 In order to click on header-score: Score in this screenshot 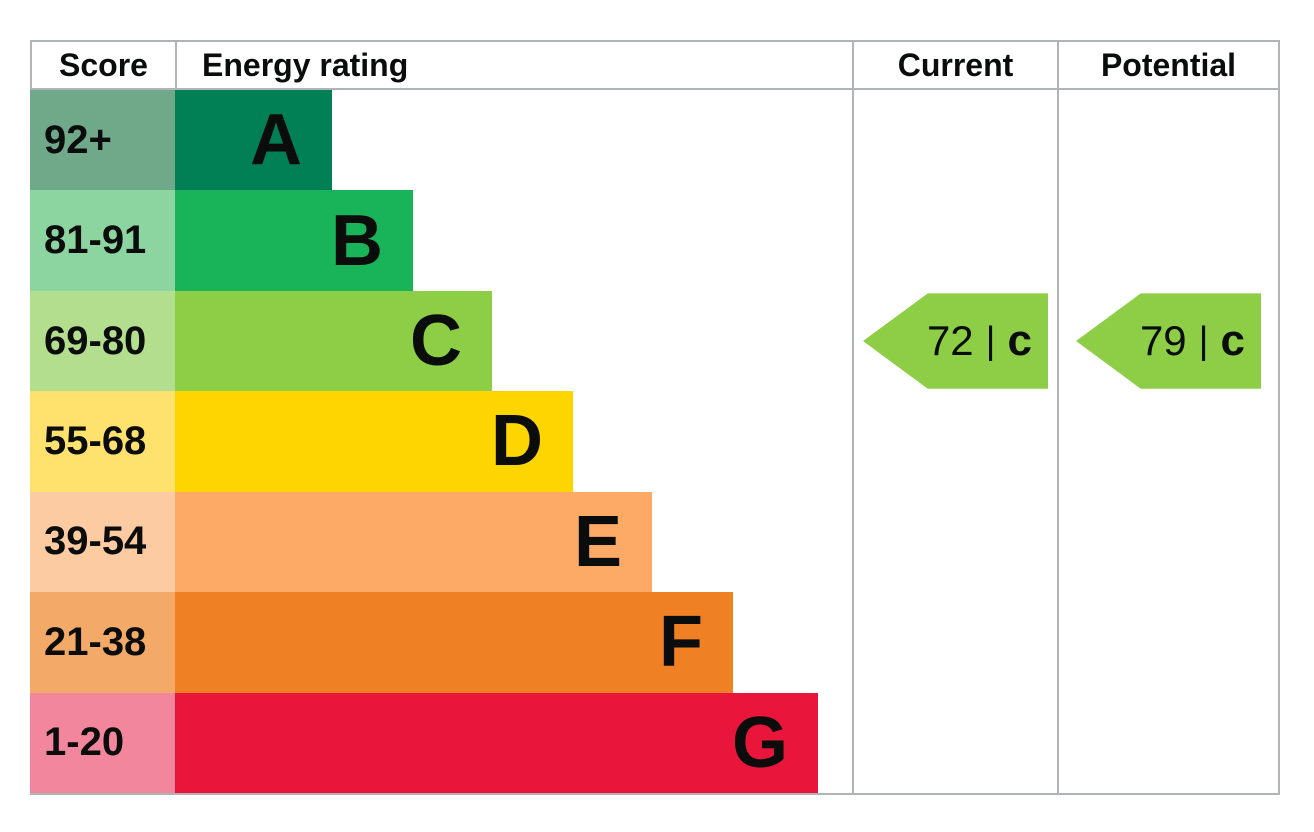, I will do `click(102, 65)`.